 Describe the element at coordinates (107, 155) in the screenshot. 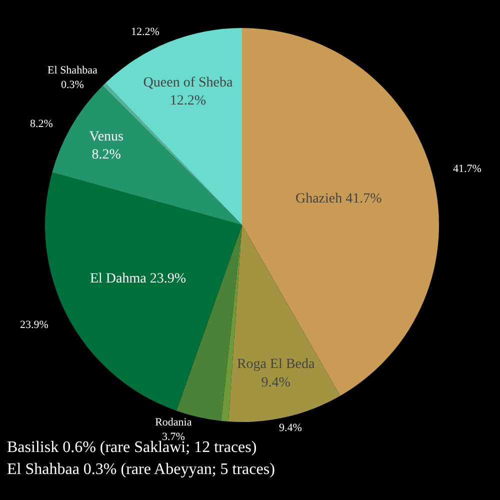

I see `data-label: 8.2%` at that location.